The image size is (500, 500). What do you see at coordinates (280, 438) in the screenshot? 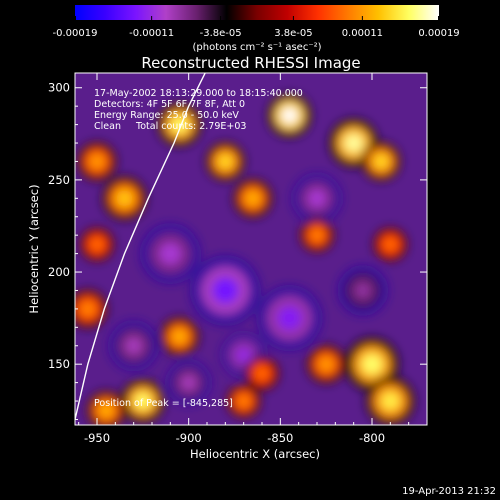
I see `x-tick-label: -850` at bounding box center [280, 438].